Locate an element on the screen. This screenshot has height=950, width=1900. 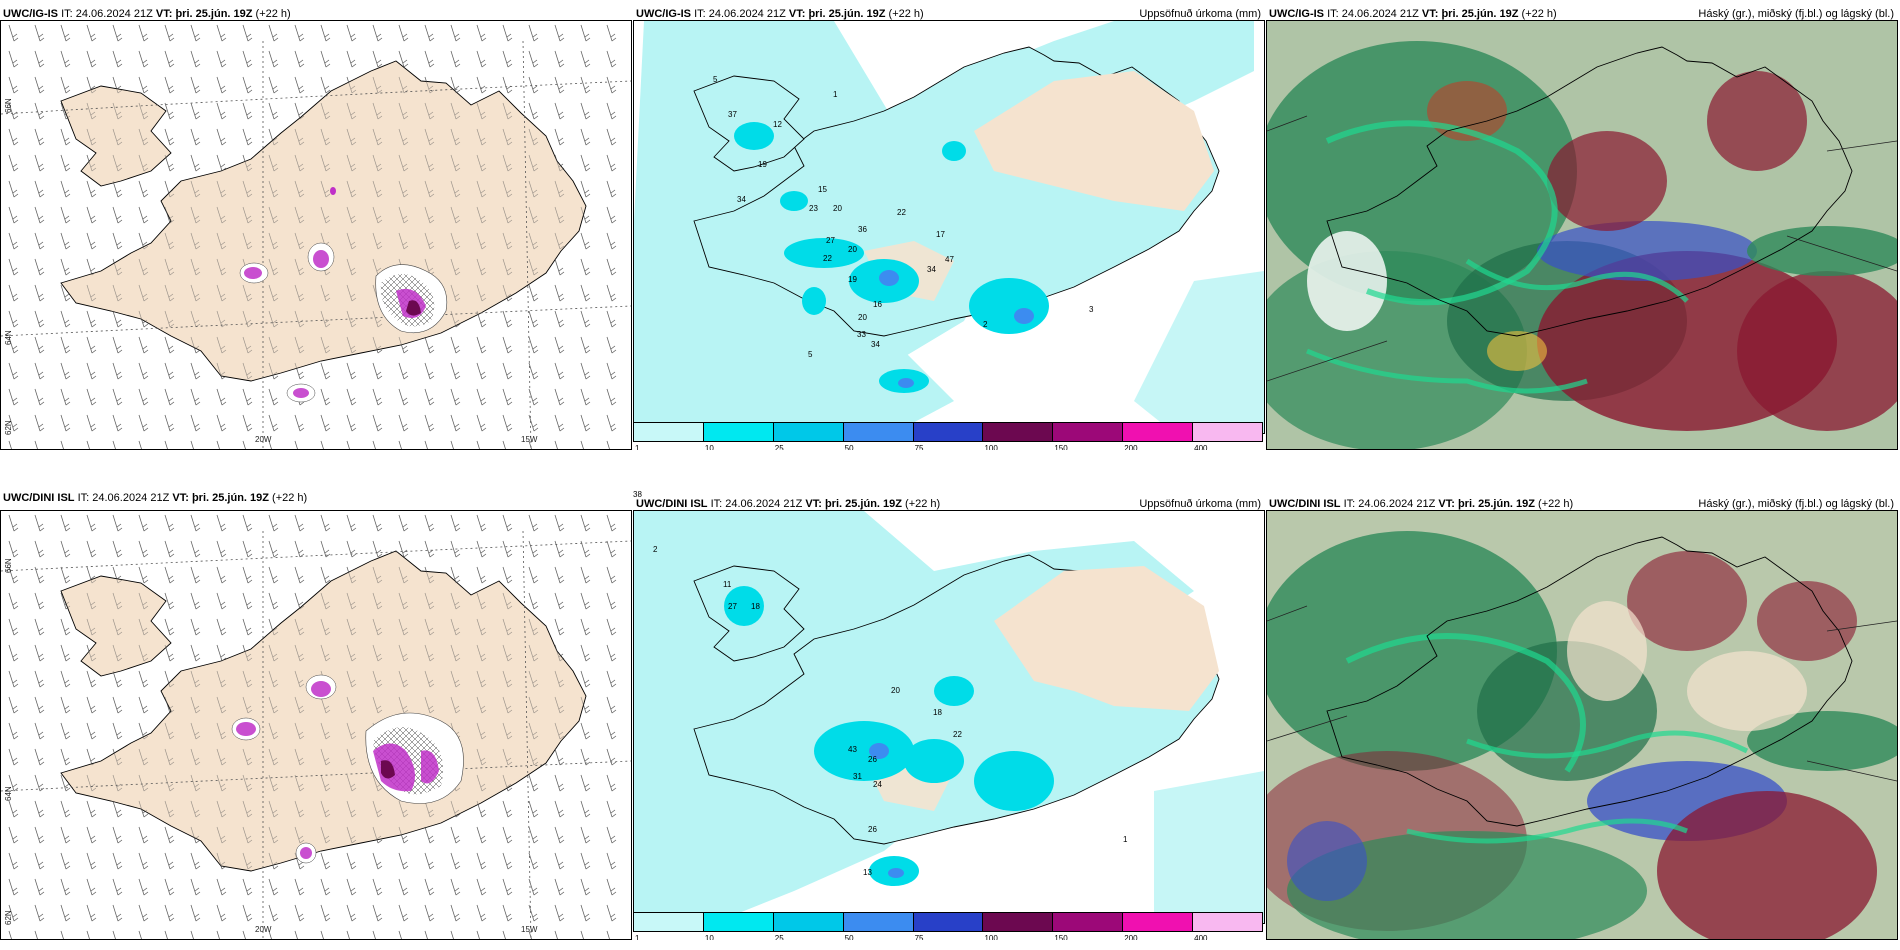
precip-value: 23 is located at coordinates (813, 208).